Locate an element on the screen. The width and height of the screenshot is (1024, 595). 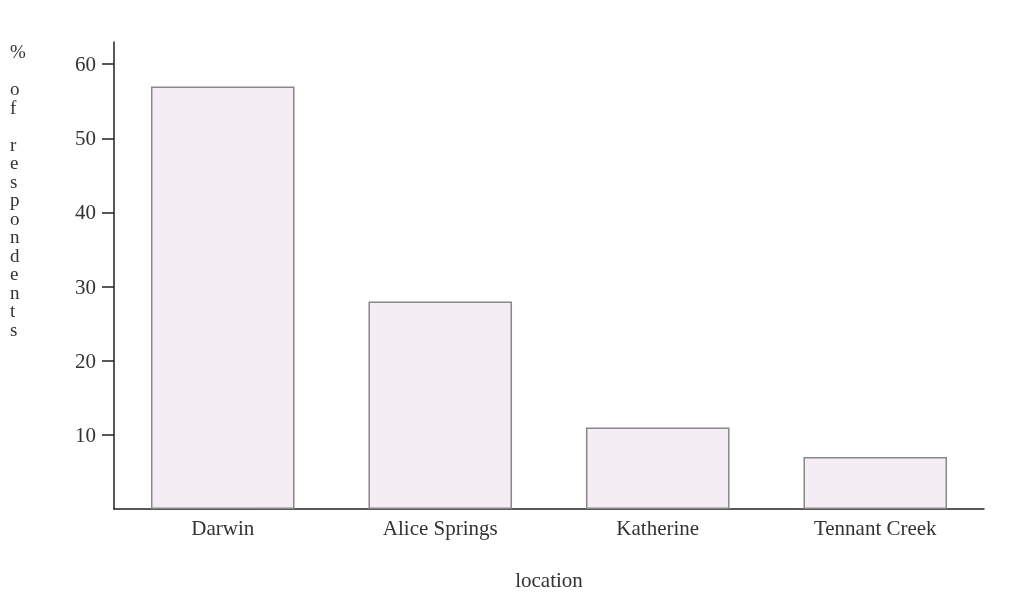
x-tick-label: Katherine is located at coordinates (658, 527).